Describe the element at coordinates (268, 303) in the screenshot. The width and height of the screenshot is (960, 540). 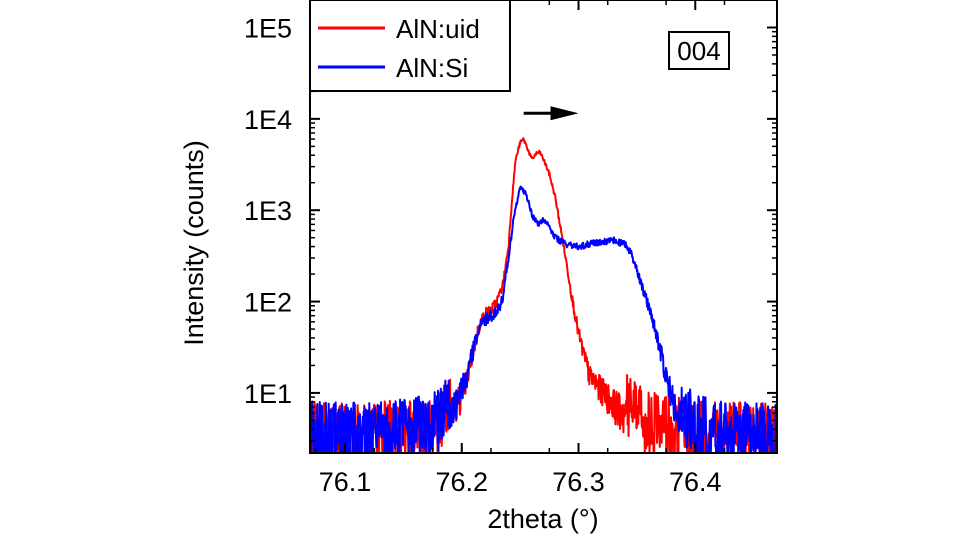
I see `y-tick-label: 1E2` at that location.